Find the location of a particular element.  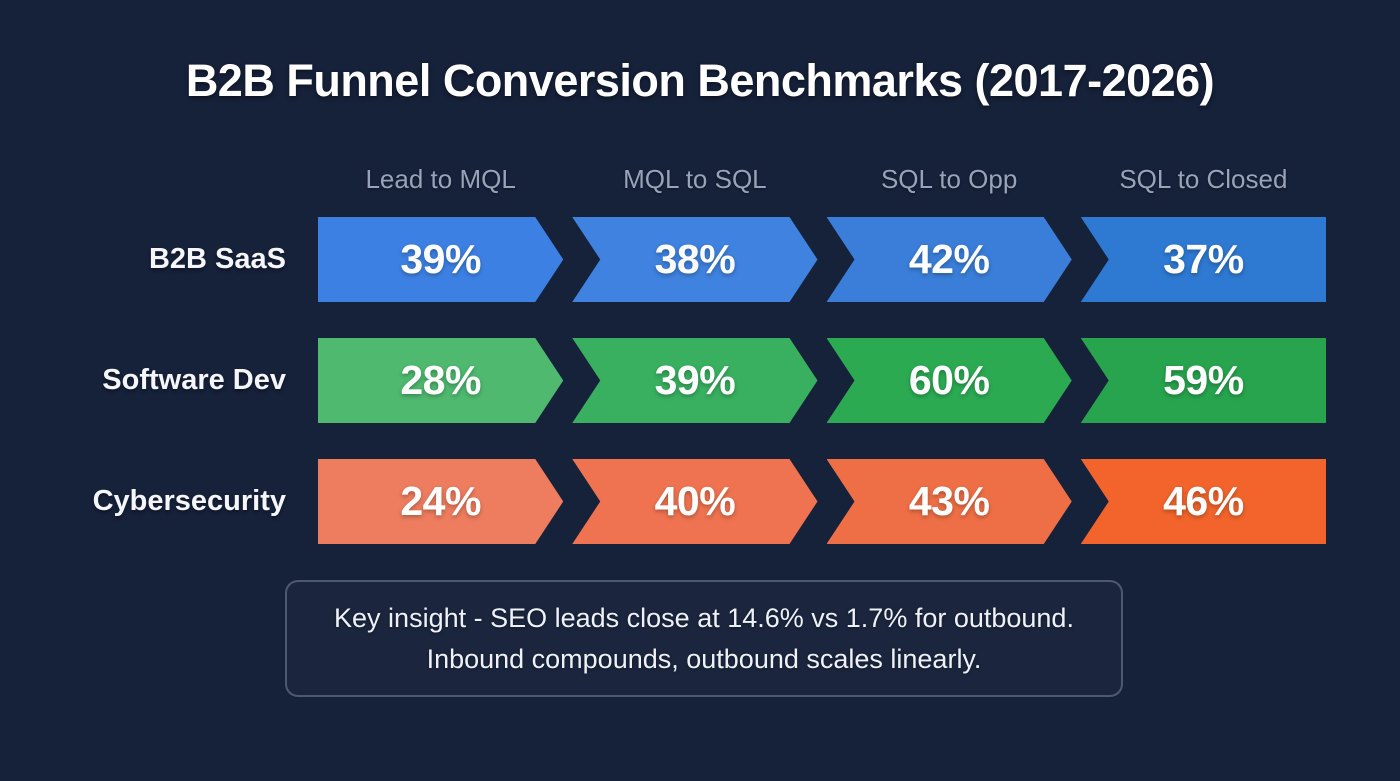

funnel-segment: 59% is located at coordinates (1203, 380).